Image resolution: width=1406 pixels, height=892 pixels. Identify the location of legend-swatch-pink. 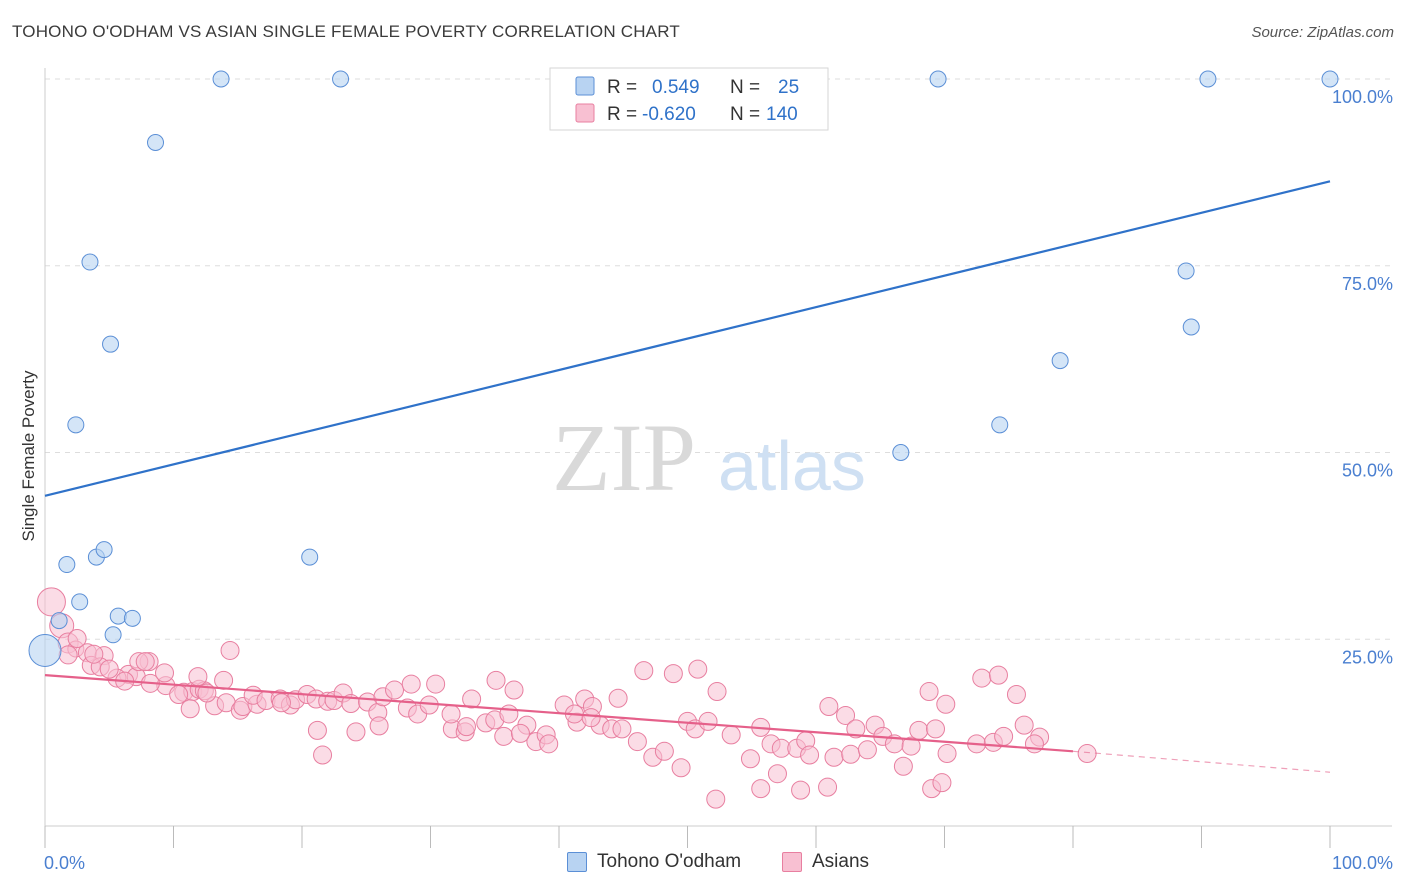
(585, 113).